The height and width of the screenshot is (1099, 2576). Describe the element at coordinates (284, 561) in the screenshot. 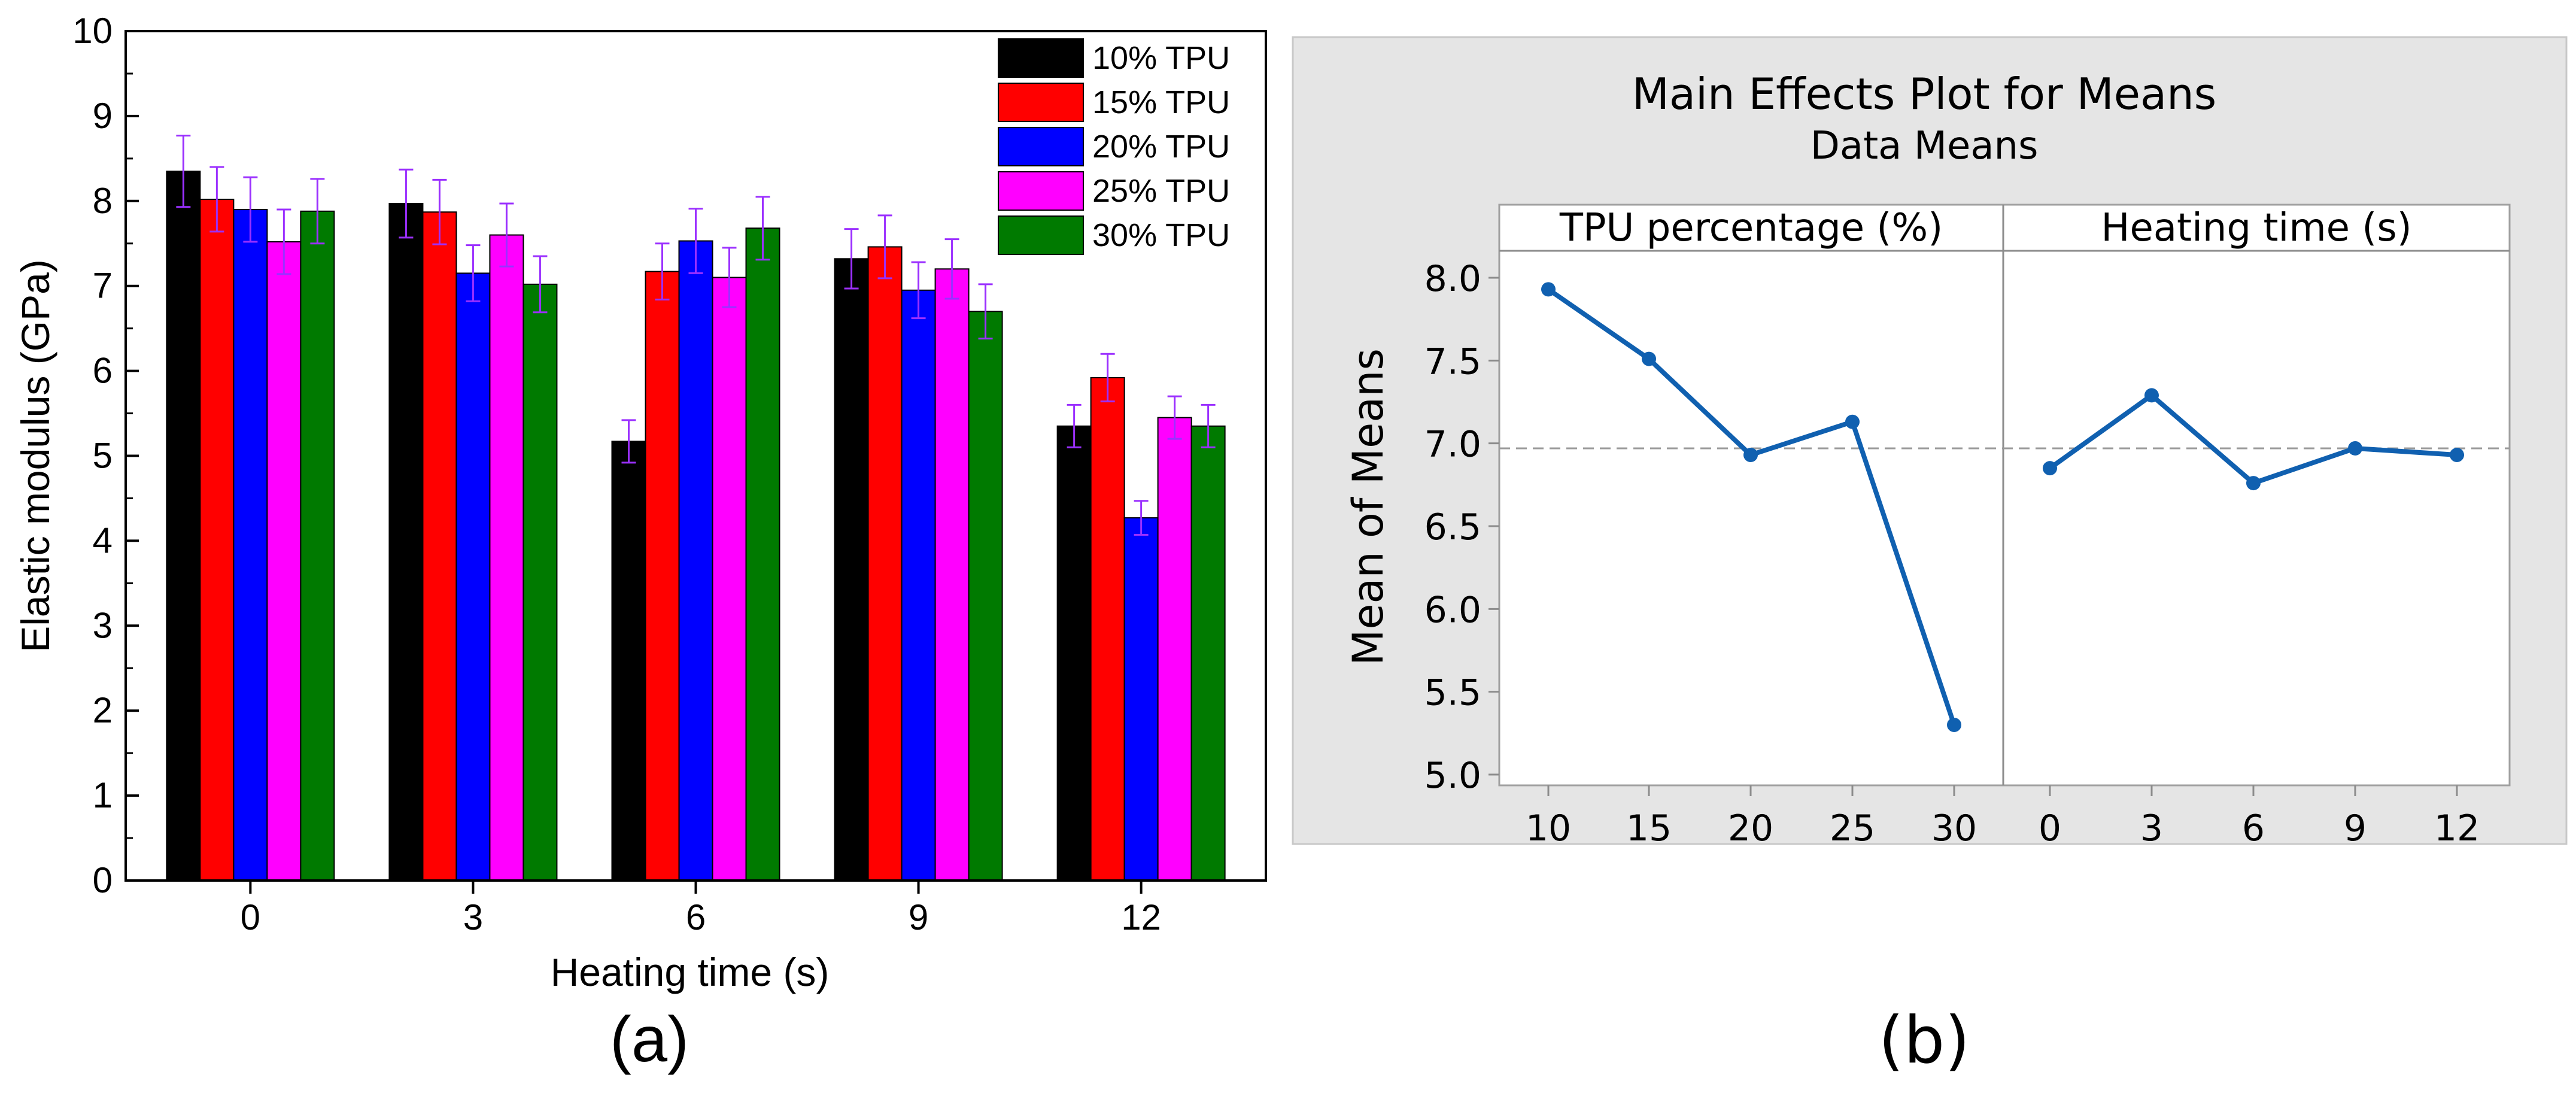

I see `bar-25-tpu-t0` at that location.